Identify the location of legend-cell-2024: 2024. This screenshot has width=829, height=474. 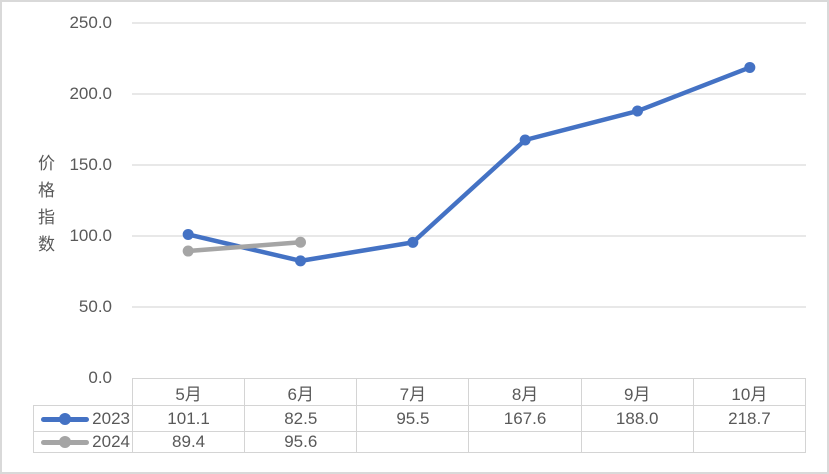
(83, 442).